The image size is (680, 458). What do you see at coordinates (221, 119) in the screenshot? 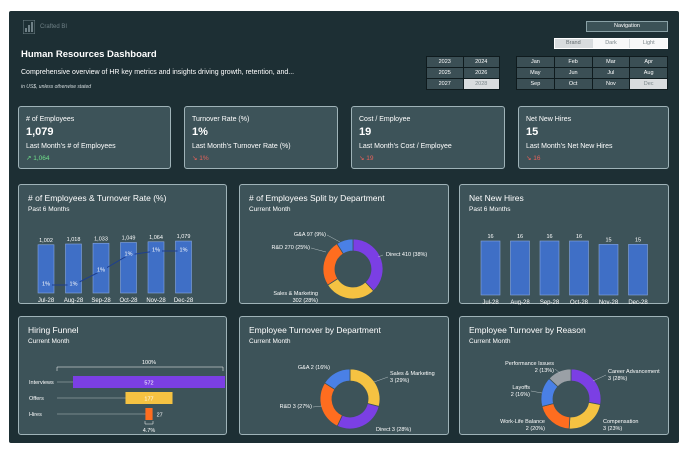
I see `kpi-label: Turnover Rate (%)` at bounding box center [221, 119].